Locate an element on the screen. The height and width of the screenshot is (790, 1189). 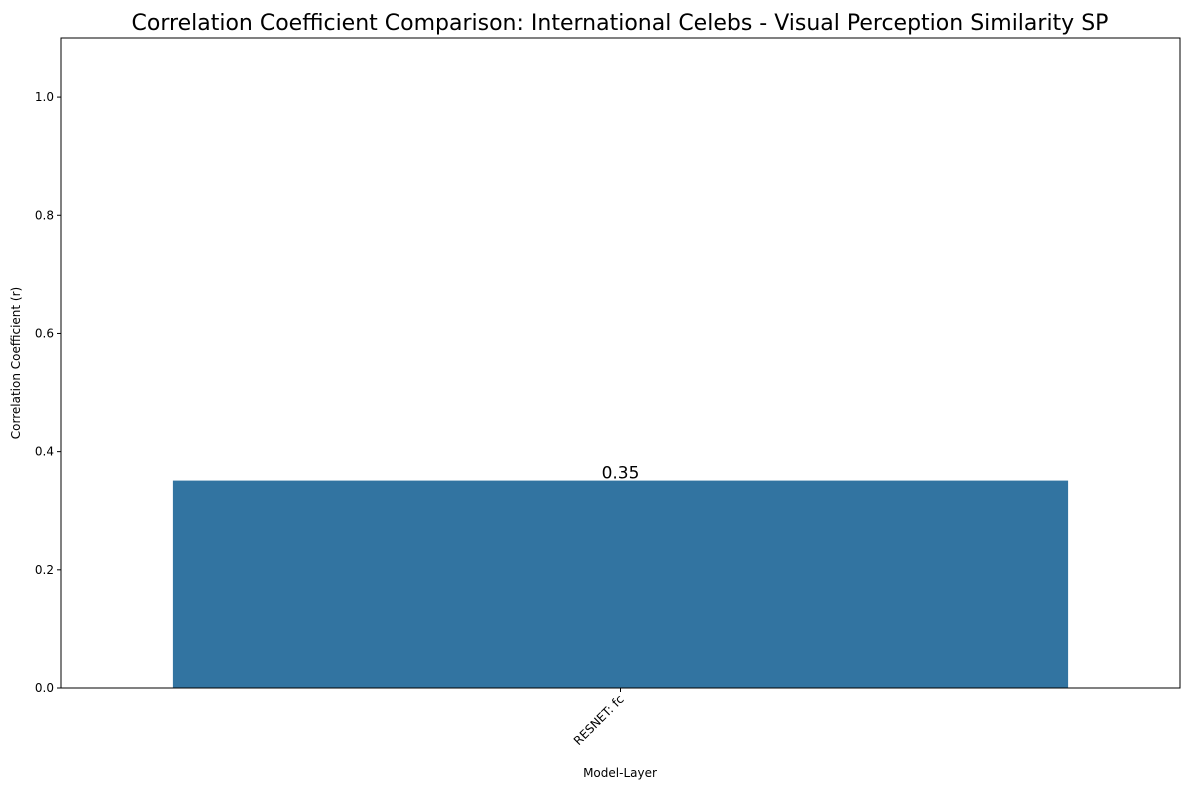
y-tick-label: 0.0 is located at coordinates (44, 688).